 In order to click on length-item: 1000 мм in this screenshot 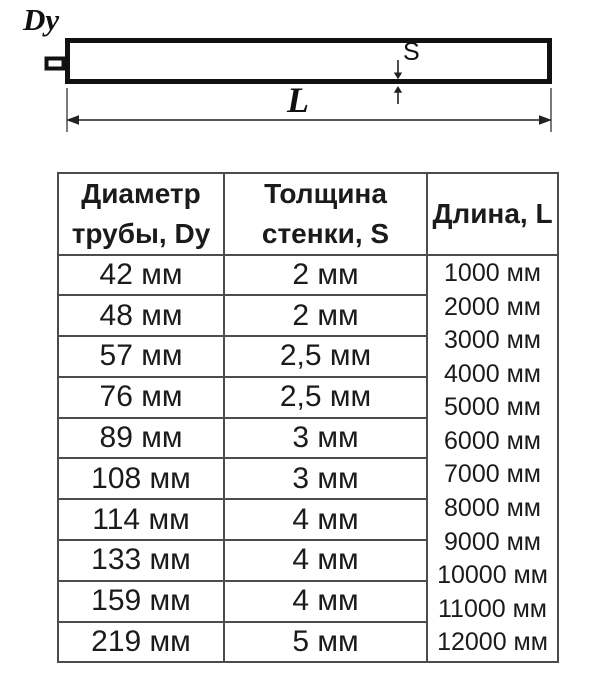, I will do `click(492, 272)`.